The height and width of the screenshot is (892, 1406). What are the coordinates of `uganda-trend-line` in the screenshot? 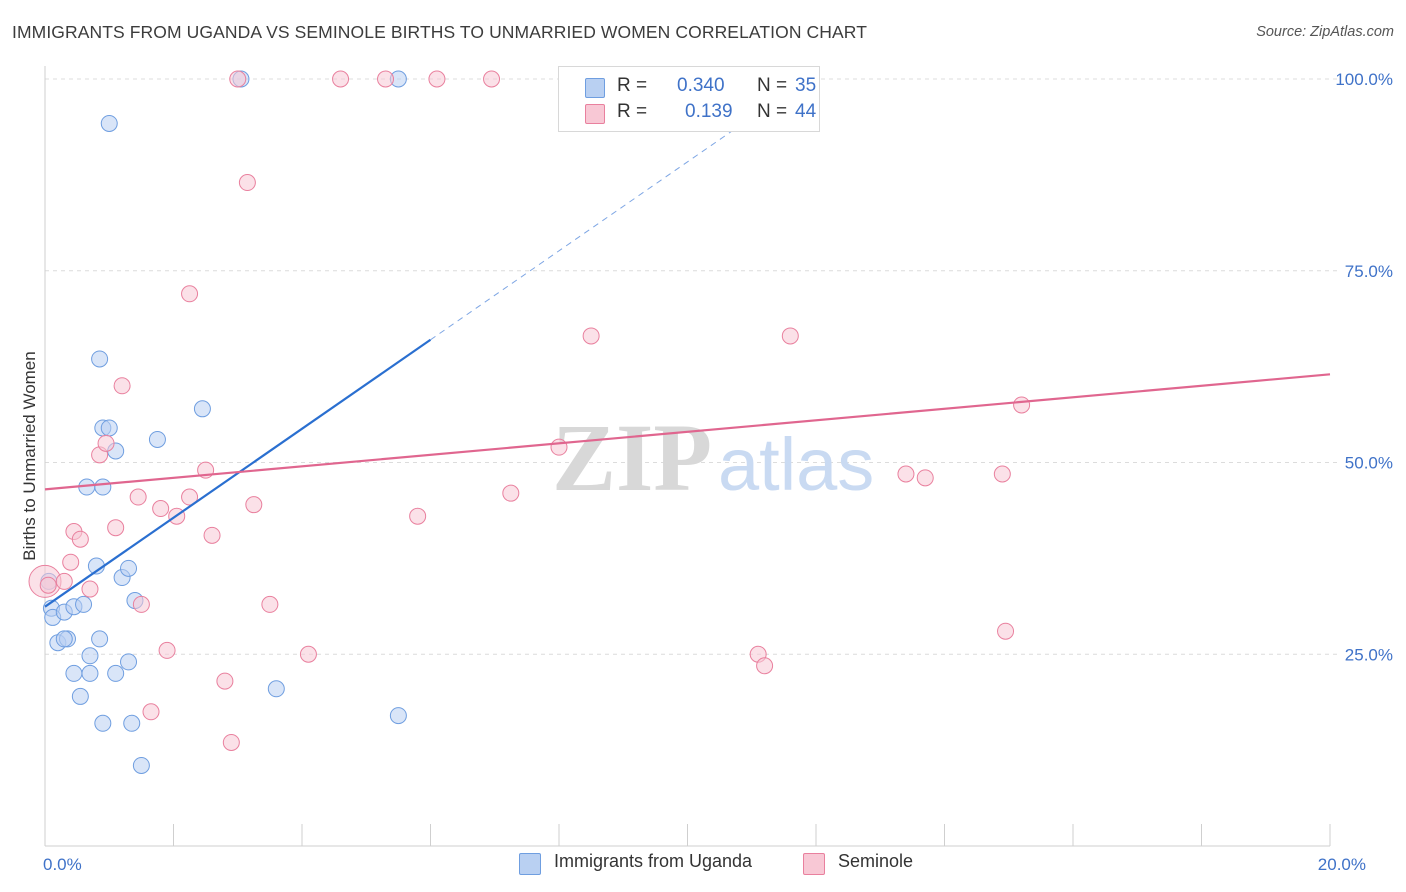 It's located at (238, 473).